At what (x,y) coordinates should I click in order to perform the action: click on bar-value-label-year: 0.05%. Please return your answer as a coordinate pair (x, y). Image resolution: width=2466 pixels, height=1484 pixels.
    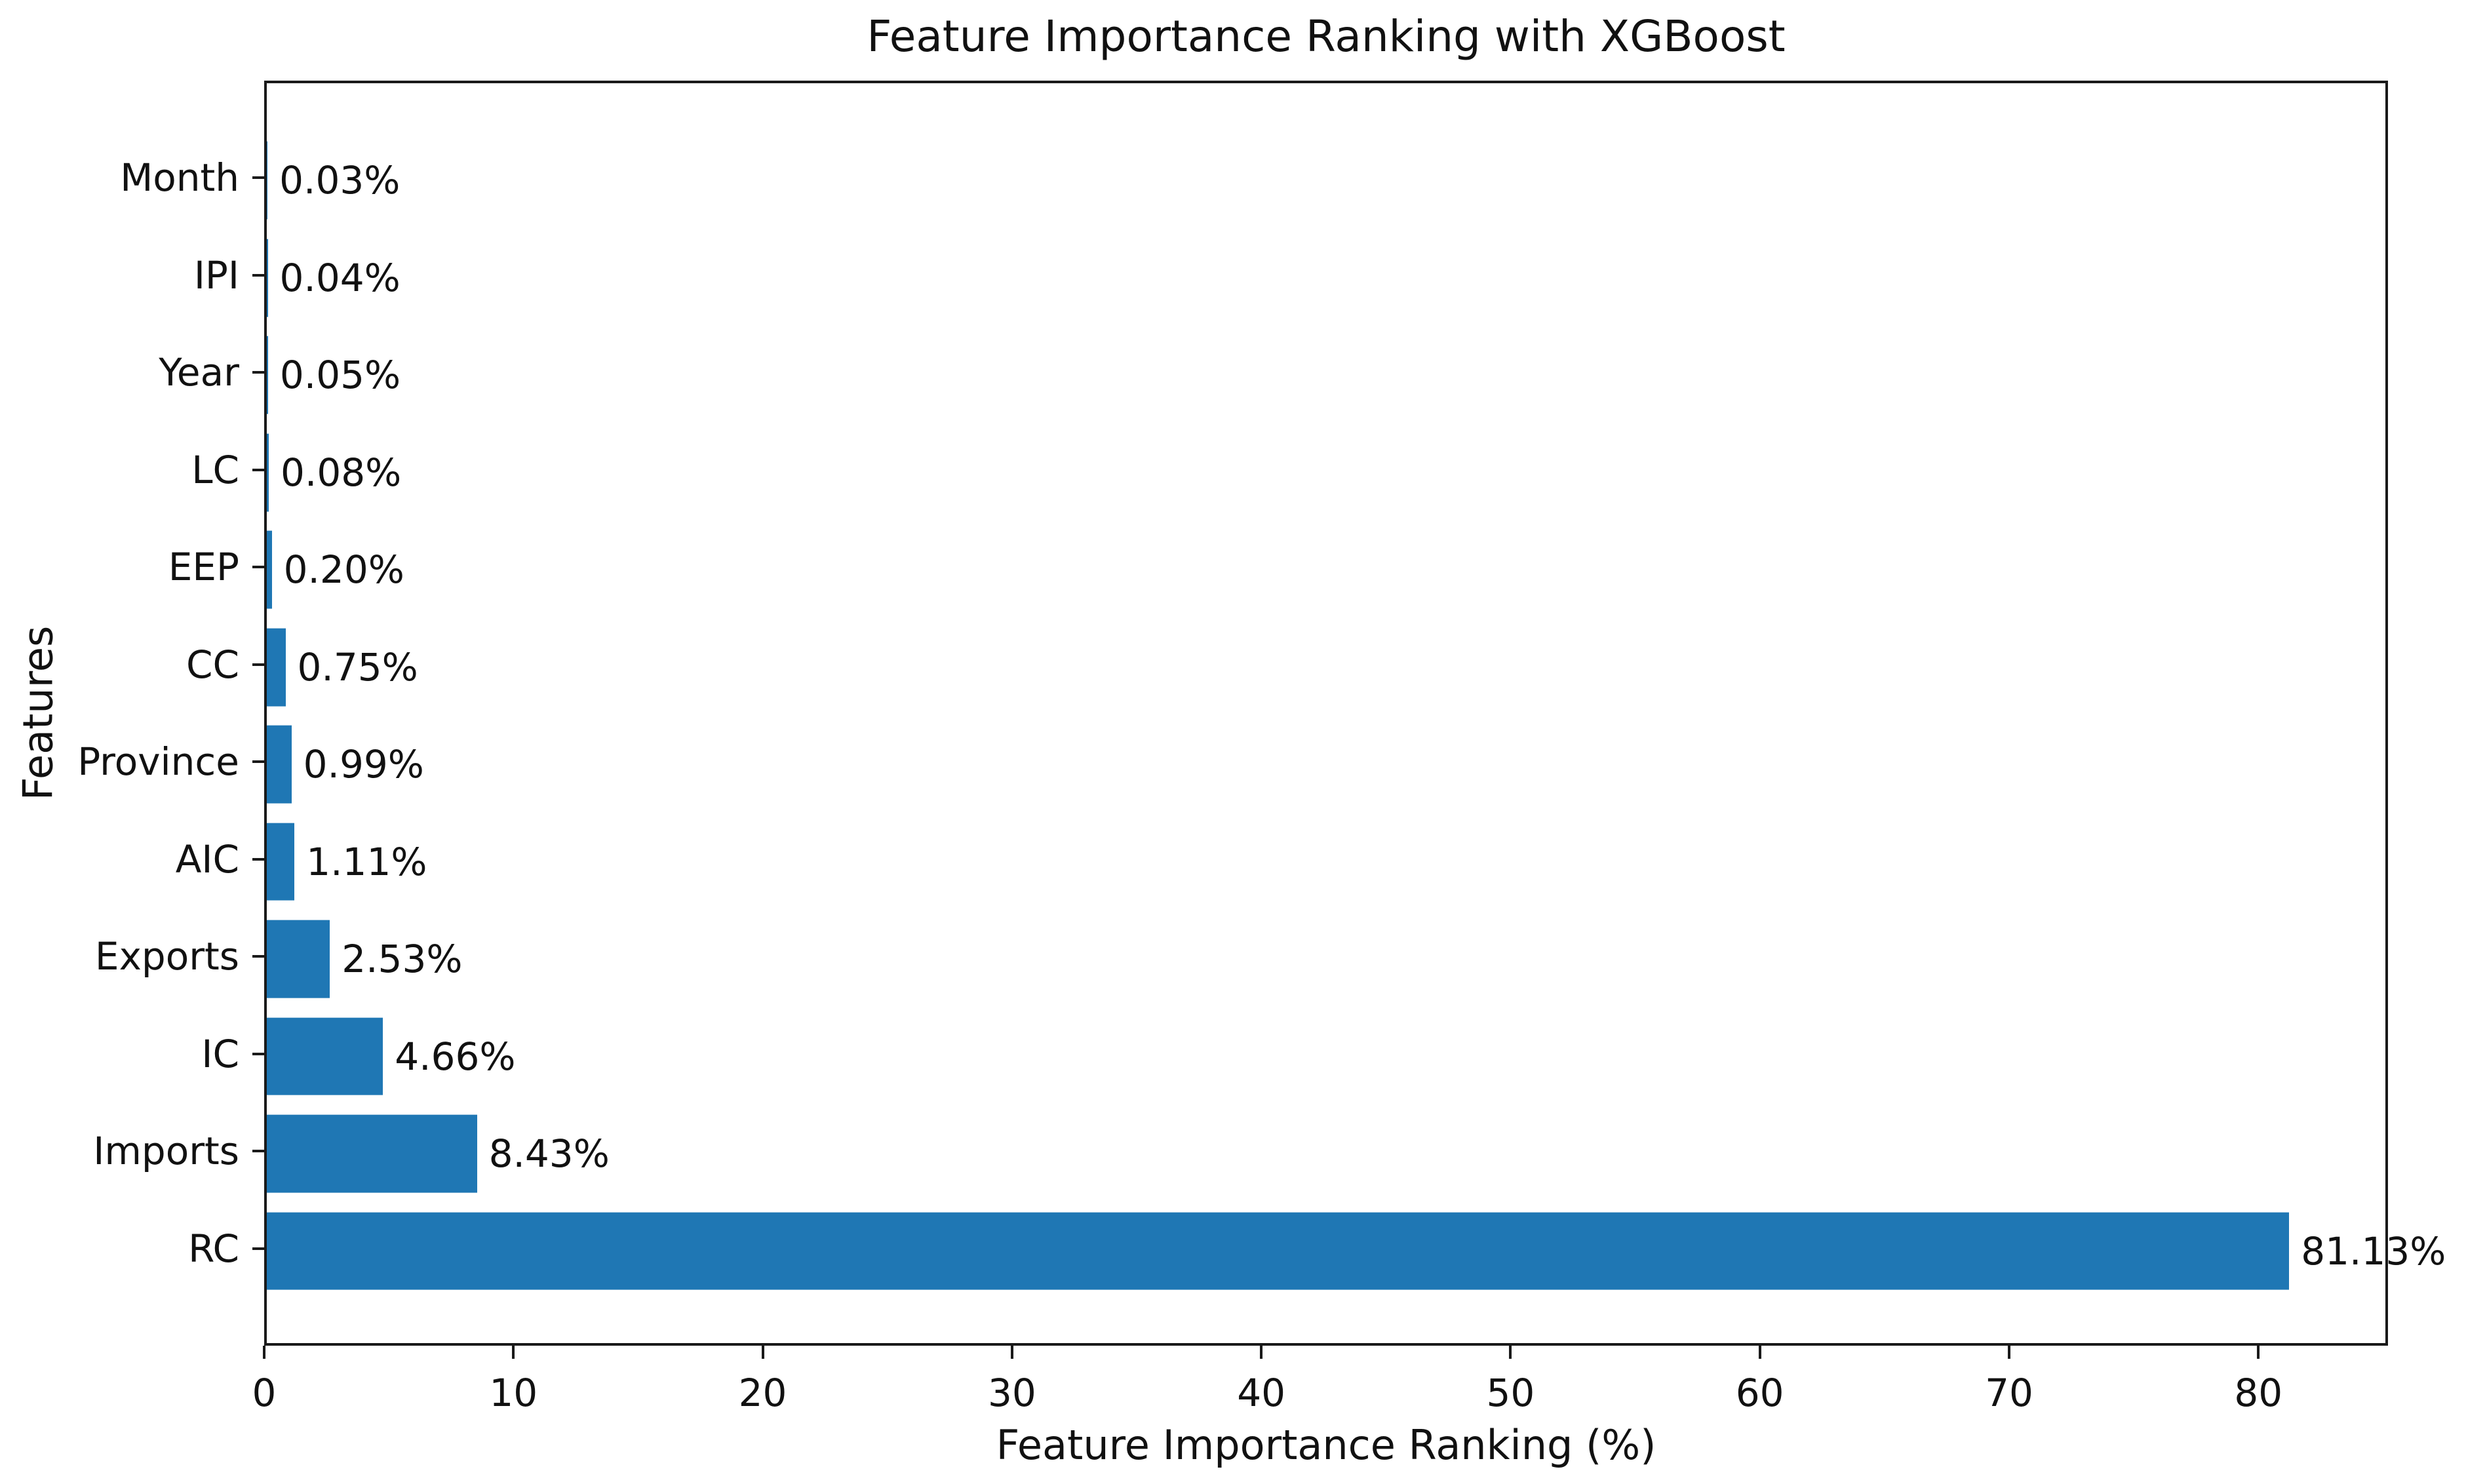
    Looking at the image, I should click on (340, 375).